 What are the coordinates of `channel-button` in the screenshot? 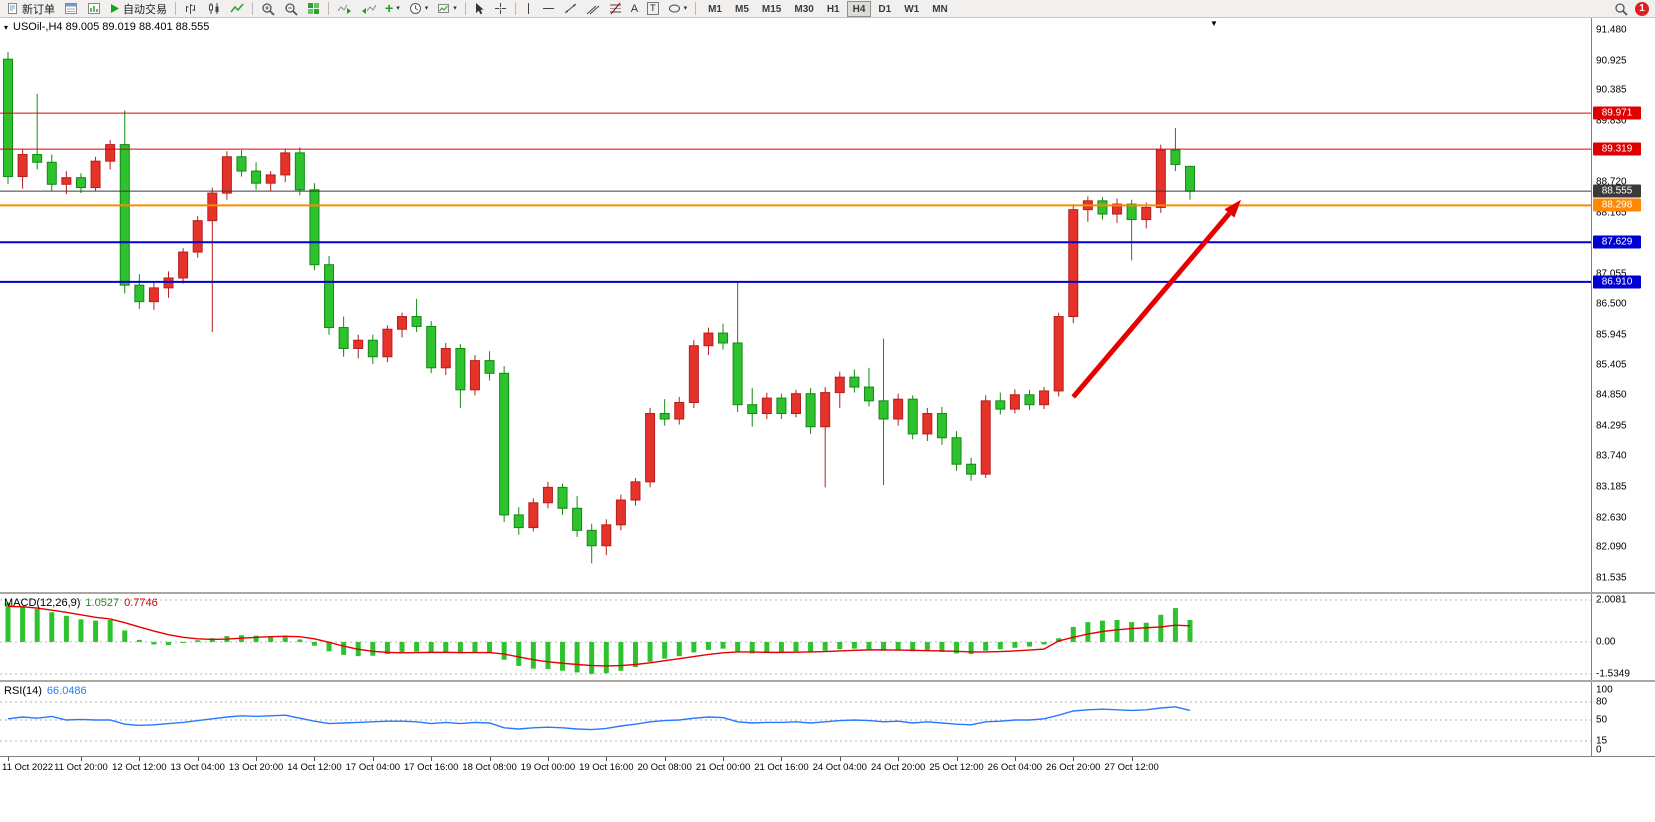 It's located at (593, 9).